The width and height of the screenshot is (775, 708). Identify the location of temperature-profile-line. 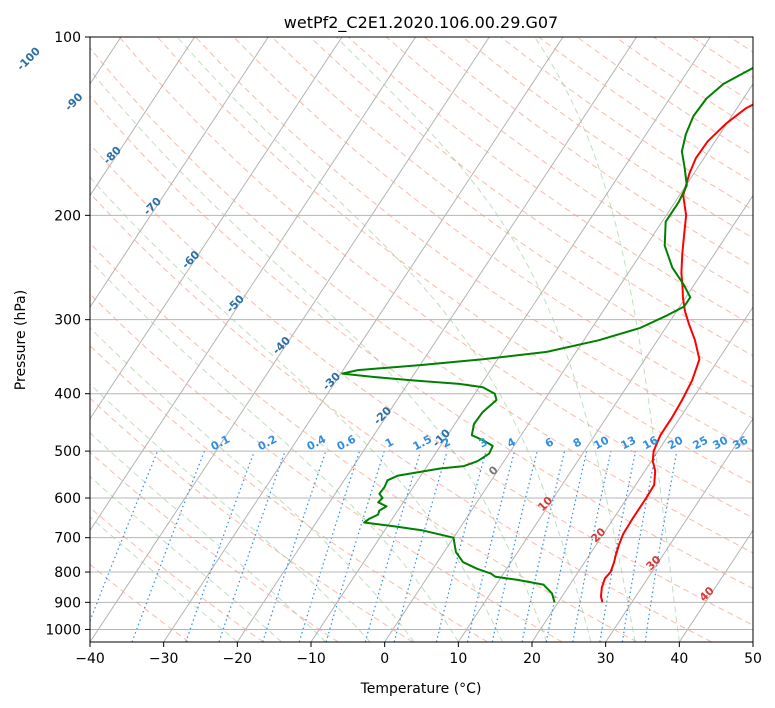
(676, 353).